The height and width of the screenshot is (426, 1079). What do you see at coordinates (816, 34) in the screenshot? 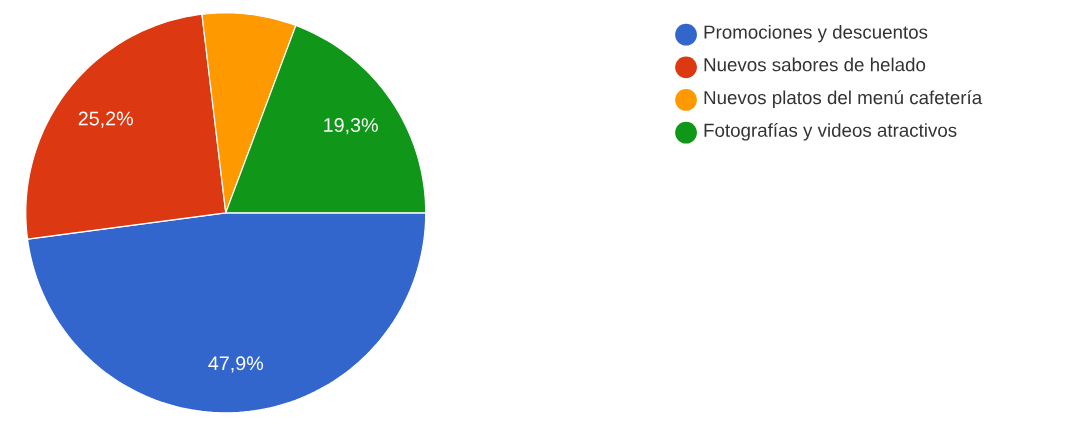
I see `legend-label: Promociones y descuentos` at bounding box center [816, 34].